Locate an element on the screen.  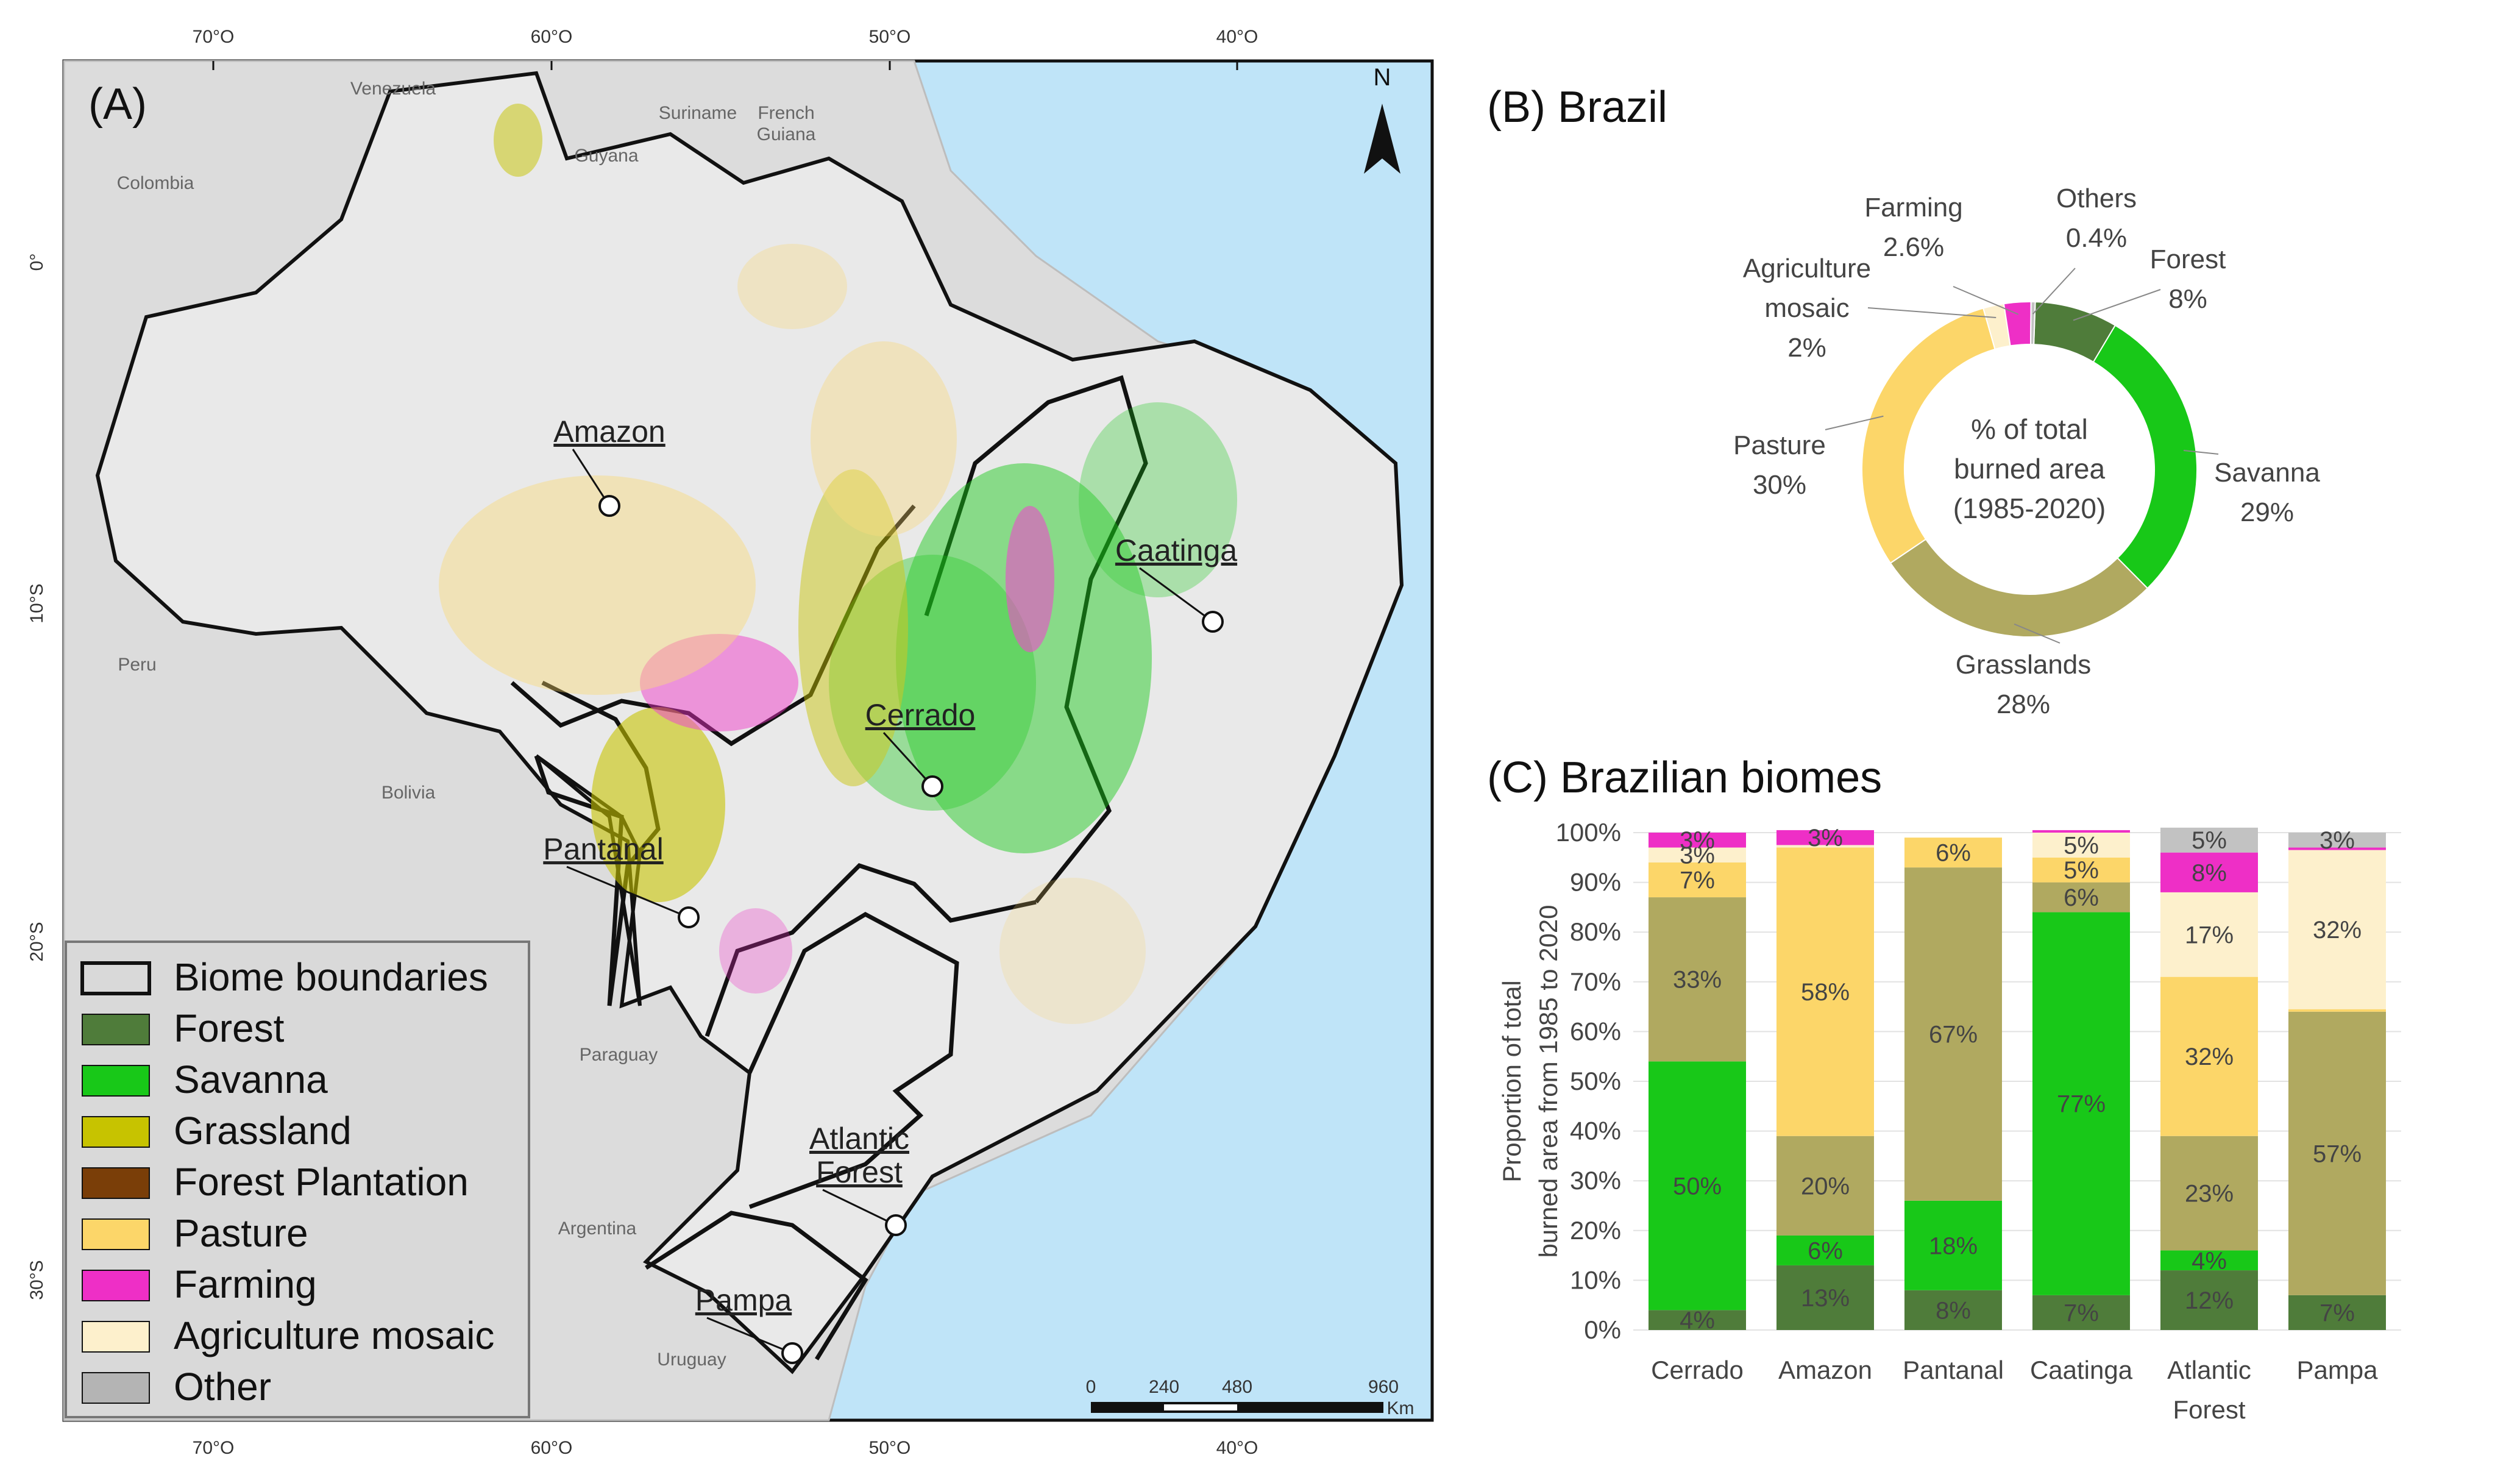
country-label-french-guiana: French is located at coordinates (786, 113).